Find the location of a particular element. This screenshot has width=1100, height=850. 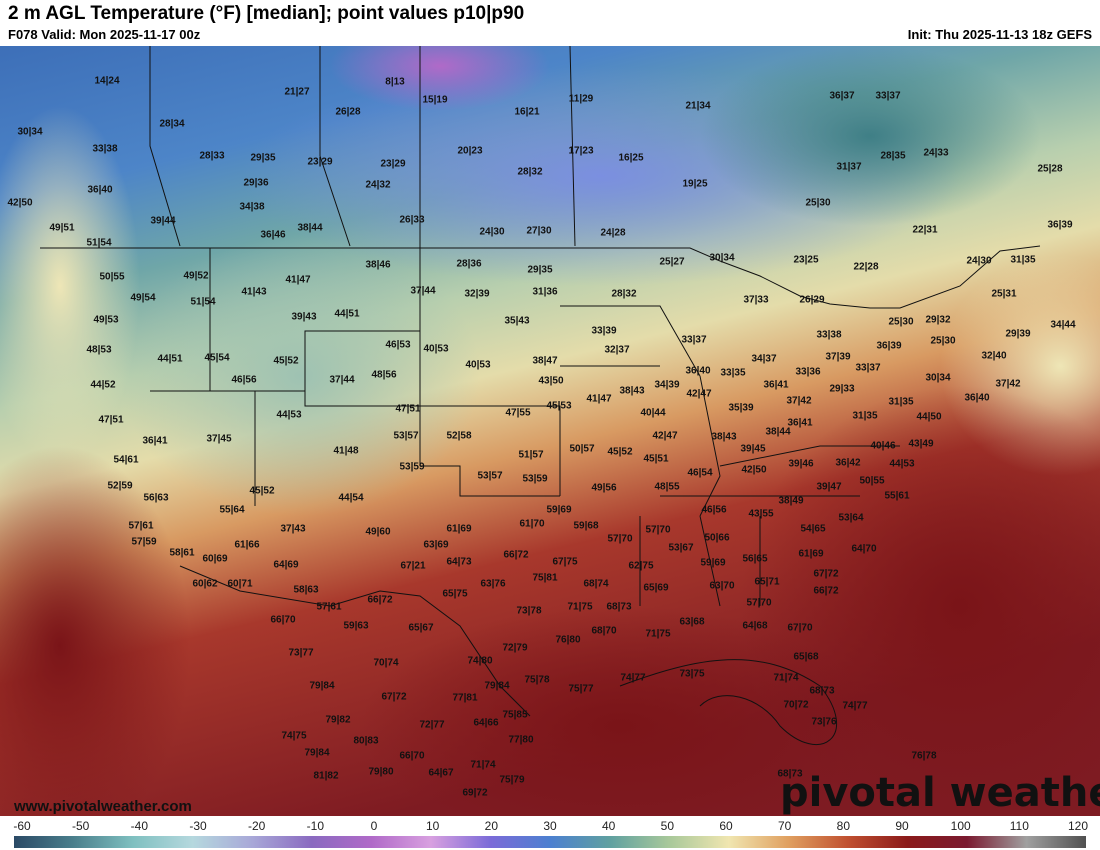

point-value: 46|54 is located at coordinates (700, 473).